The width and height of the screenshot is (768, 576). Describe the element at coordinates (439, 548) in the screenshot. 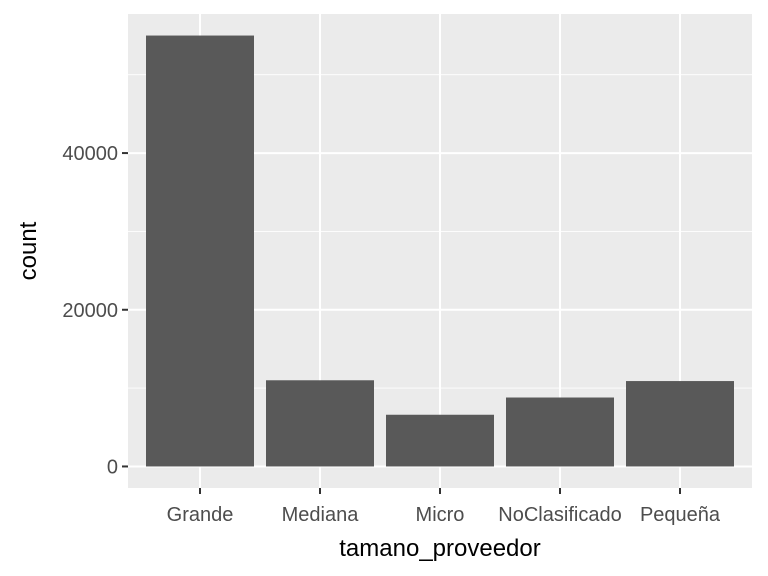

I see `x-axis-title: tamano_proveedor` at that location.